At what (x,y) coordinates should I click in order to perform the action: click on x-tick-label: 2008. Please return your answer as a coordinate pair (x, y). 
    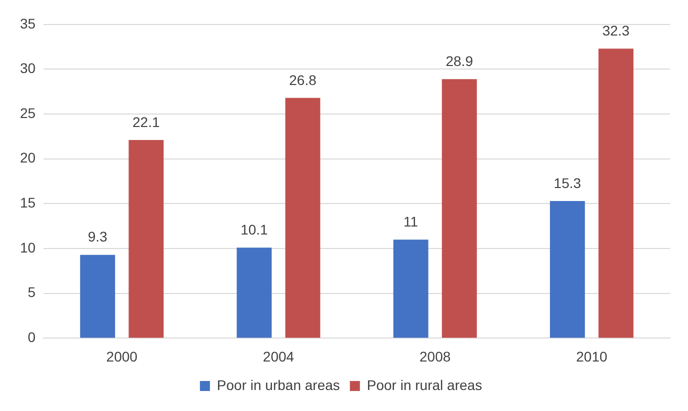
    Looking at the image, I should click on (435, 356).